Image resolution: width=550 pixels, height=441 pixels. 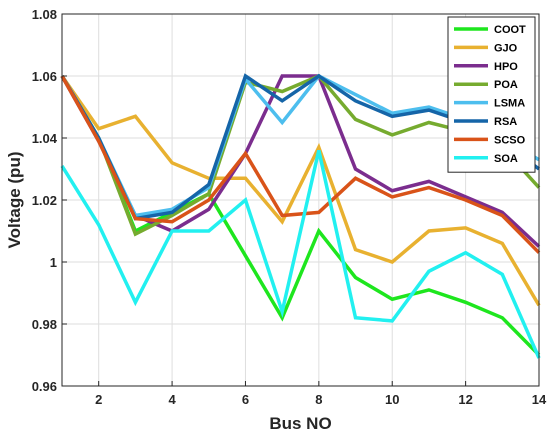 I want to click on x-tick-label: 14, so click(x=539, y=399).